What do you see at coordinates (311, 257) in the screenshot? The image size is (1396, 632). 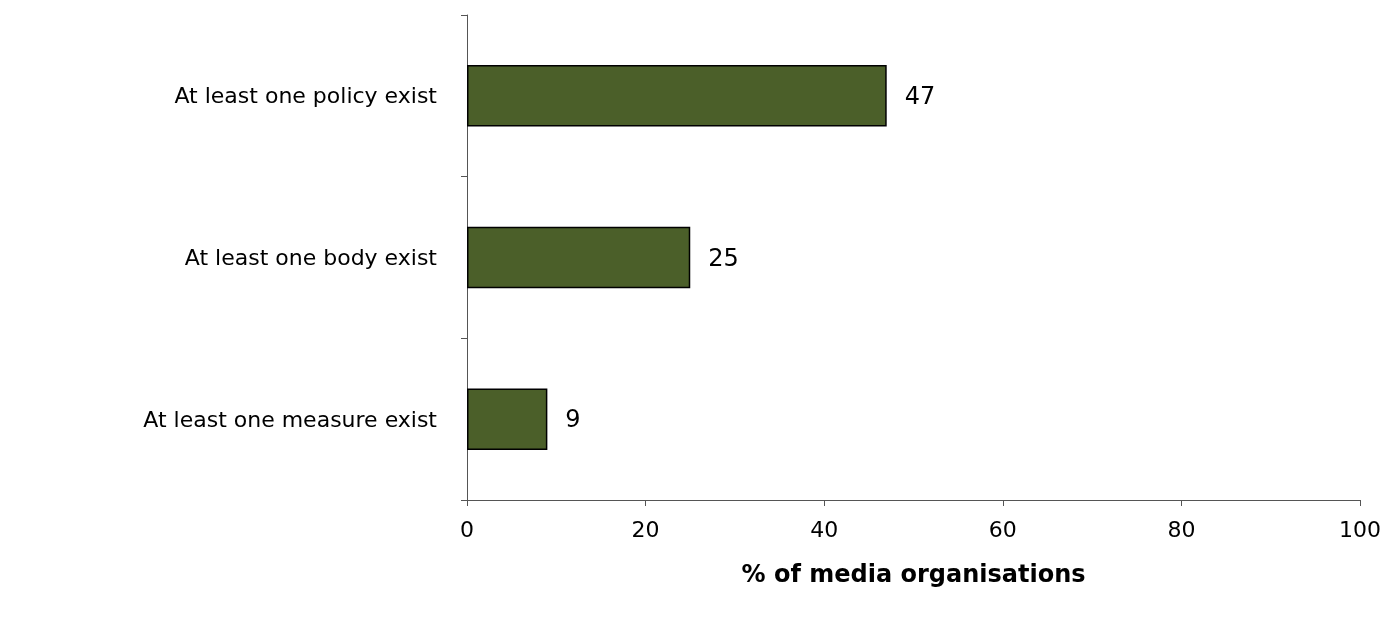 I see `y-tick-label: At least one body exist` at bounding box center [311, 257].